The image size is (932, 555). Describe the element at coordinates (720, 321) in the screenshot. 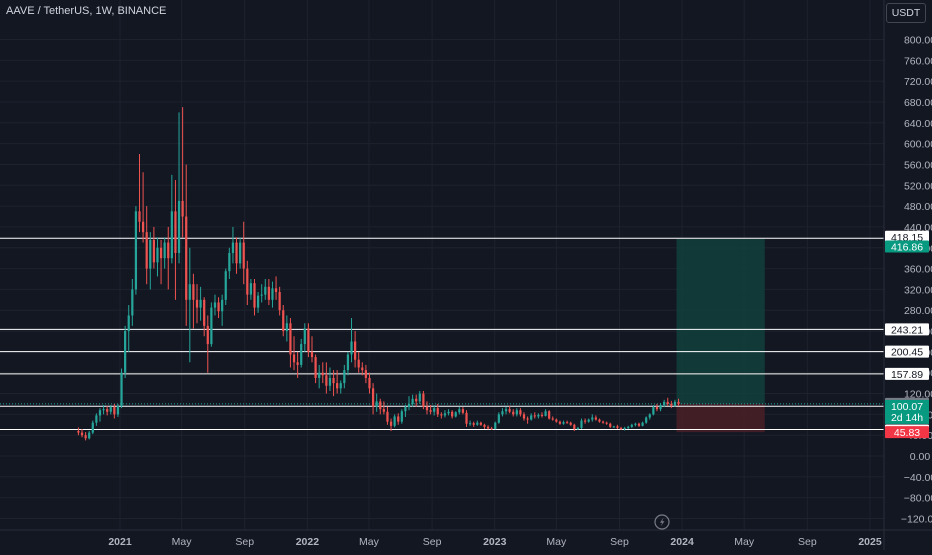

I see `target-zone` at that location.